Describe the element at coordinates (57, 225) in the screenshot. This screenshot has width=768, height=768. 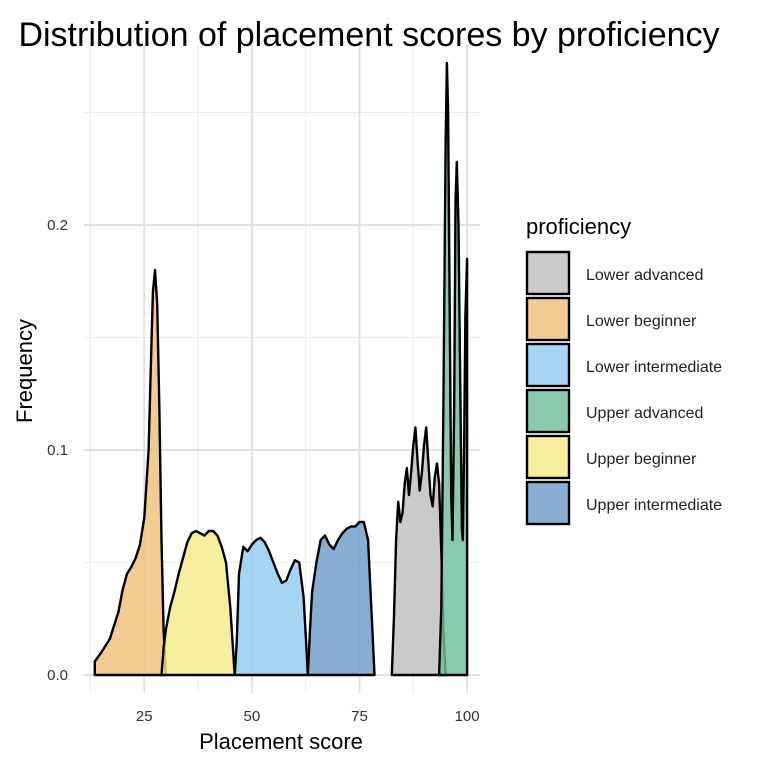
I see `y-tick-label: 0.2` at that location.